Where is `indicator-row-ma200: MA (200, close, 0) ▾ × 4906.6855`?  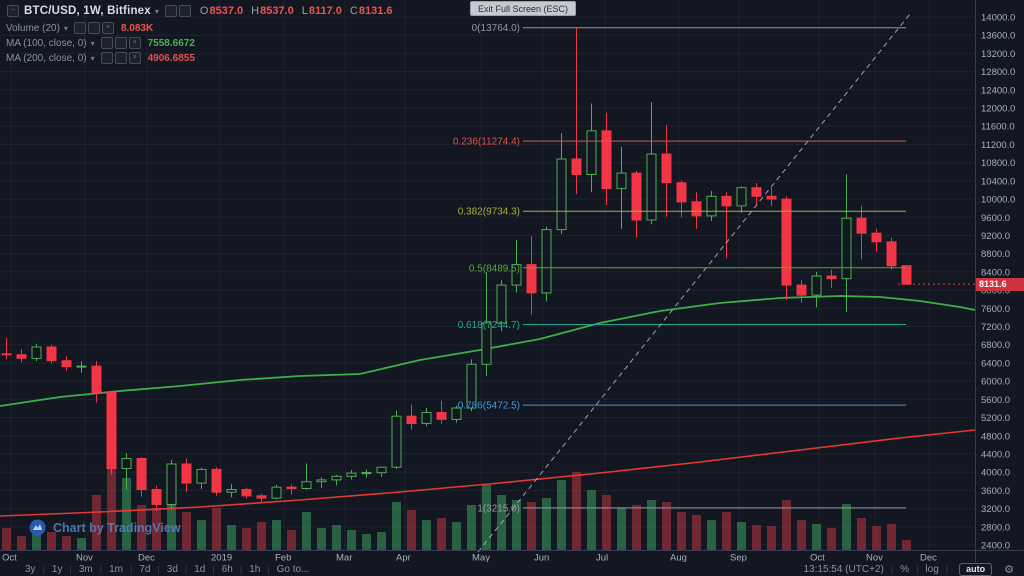
indicator-row-ma200: MA (200, close, 0) ▾ × 4906.6855 is located at coordinates (199, 58).